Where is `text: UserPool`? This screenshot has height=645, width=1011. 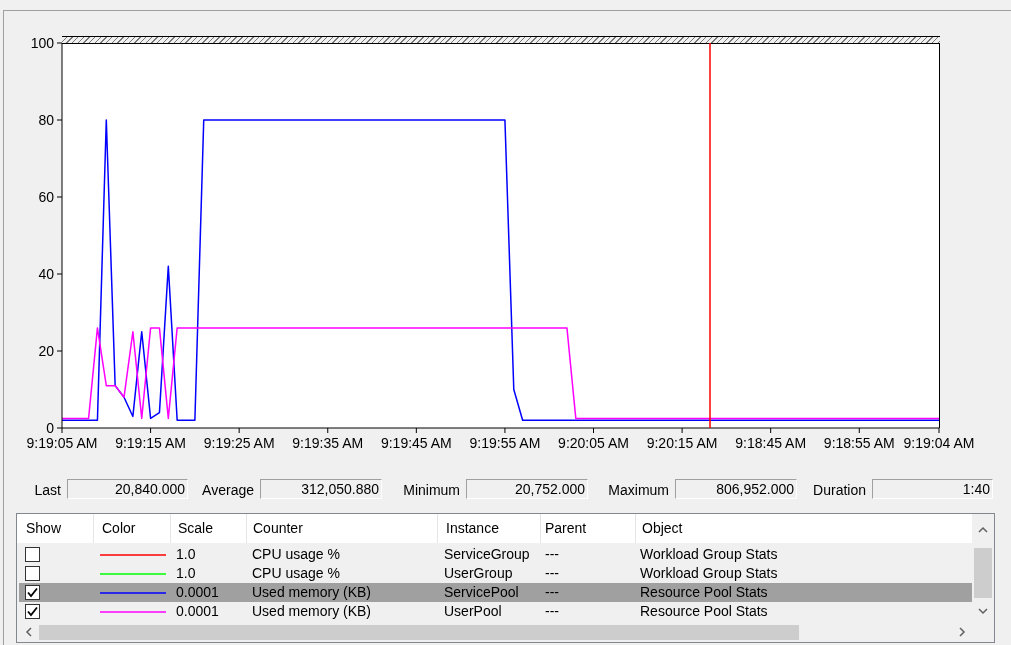 text: UserPool is located at coordinates (473, 611).